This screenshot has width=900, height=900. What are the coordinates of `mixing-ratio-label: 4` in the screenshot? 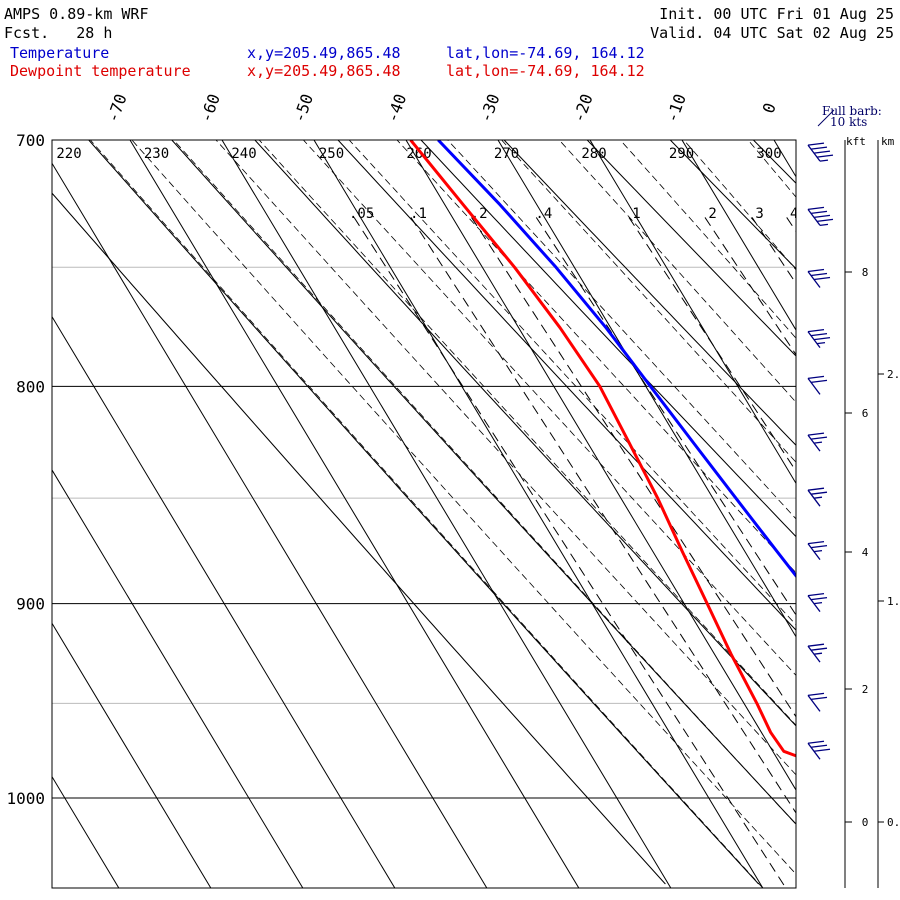 It's located at (794, 214).